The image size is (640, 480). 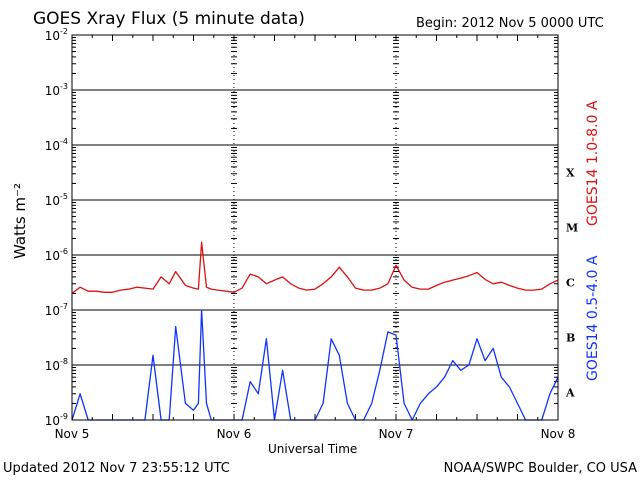 I want to click on y-tick-label: 10⁻³, so click(x=56, y=90).